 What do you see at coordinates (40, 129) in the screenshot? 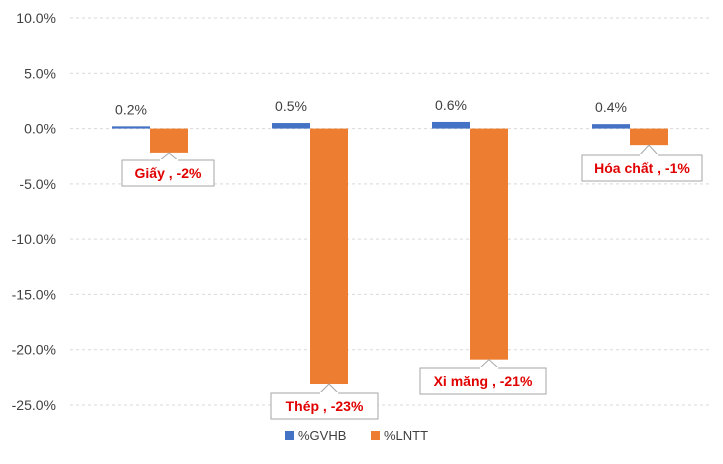
I see `y-tick-label: 0.0%` at bounding box center [40, 129].